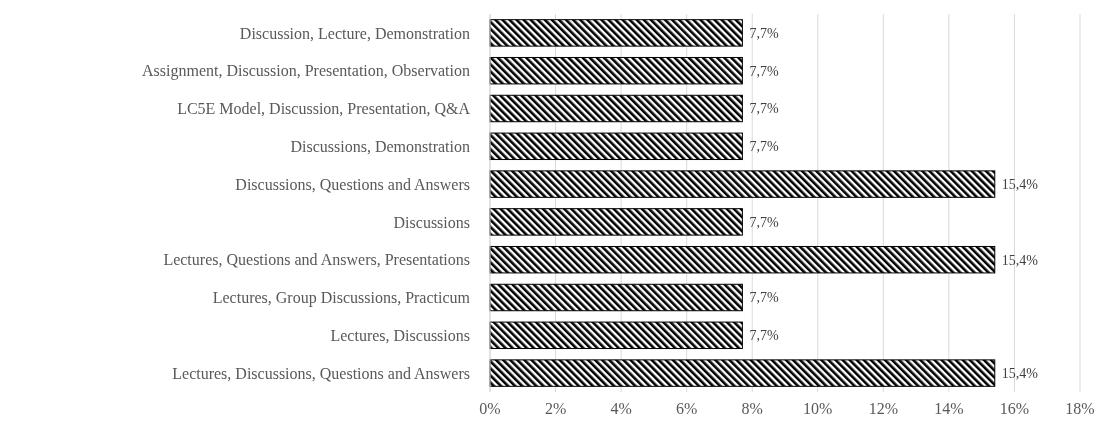 The height and width of the screenshot is (432, 1108). What do you see at coordinates (431, 222) in the screenshot?
I see `y-tick-label: Discussions` at bounding box center [431, 222].